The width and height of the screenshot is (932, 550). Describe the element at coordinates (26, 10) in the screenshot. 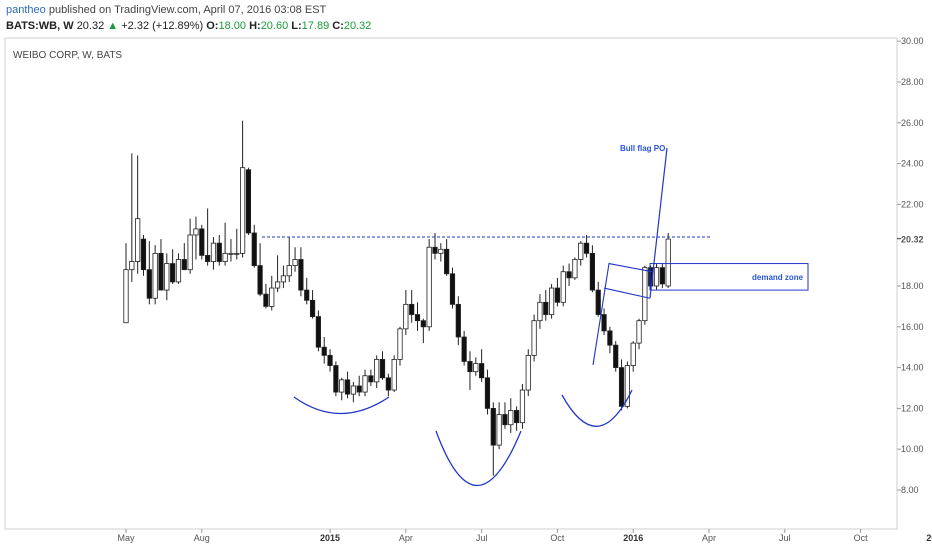

I see `author-name: pantheo` at that location.